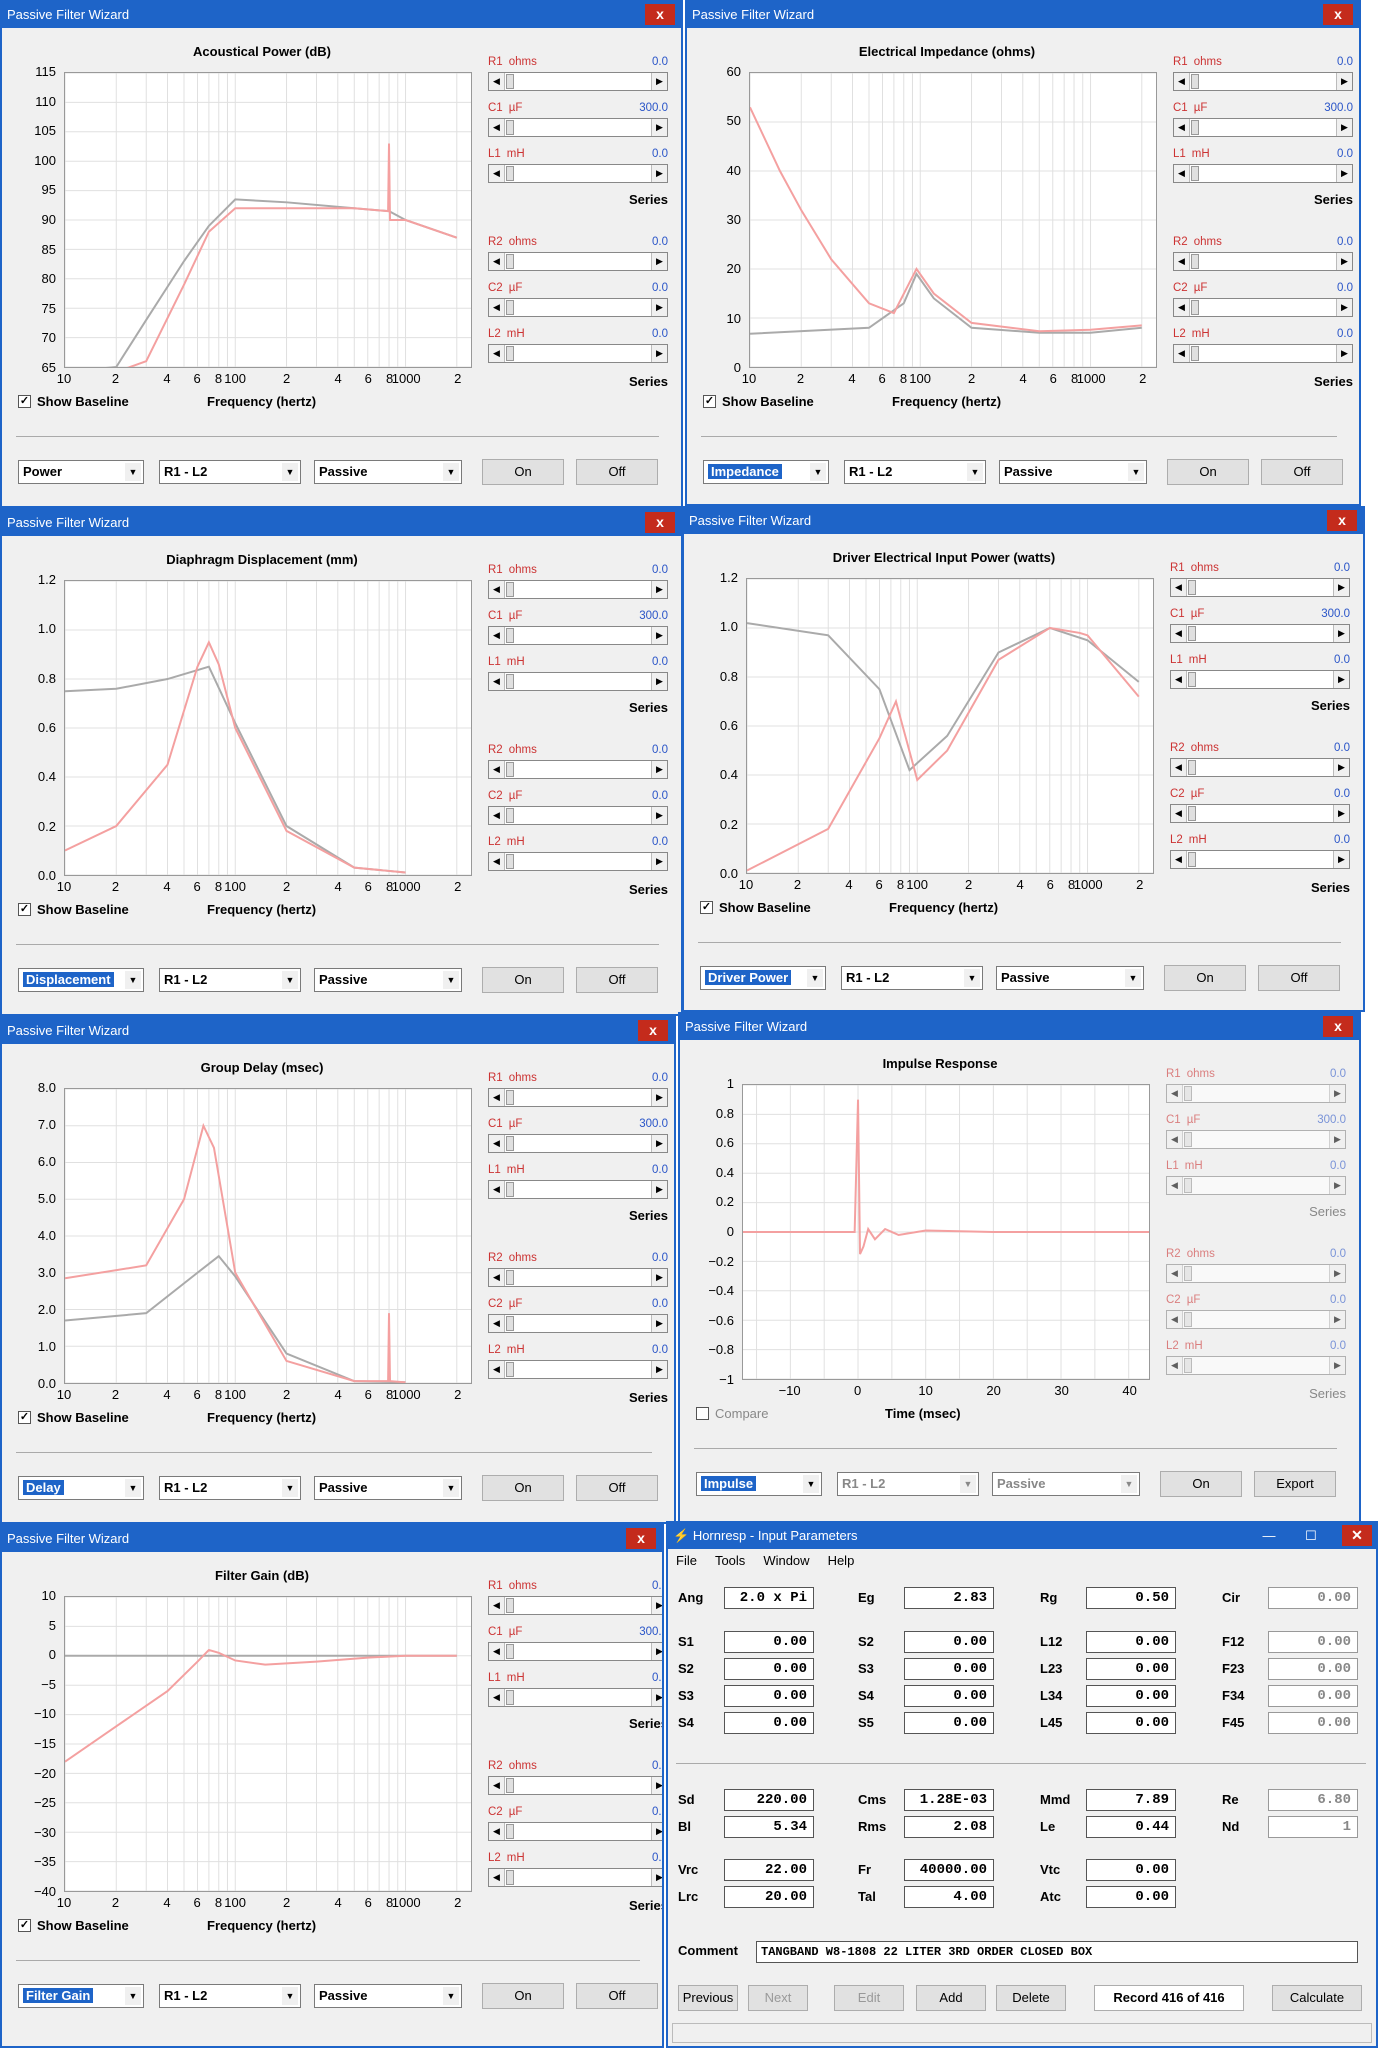 This screenshot has height=2048, width=1379. Describe the element at coordinates (1295, 1484) in the screenshot. I see `export-button: Export` at that location.